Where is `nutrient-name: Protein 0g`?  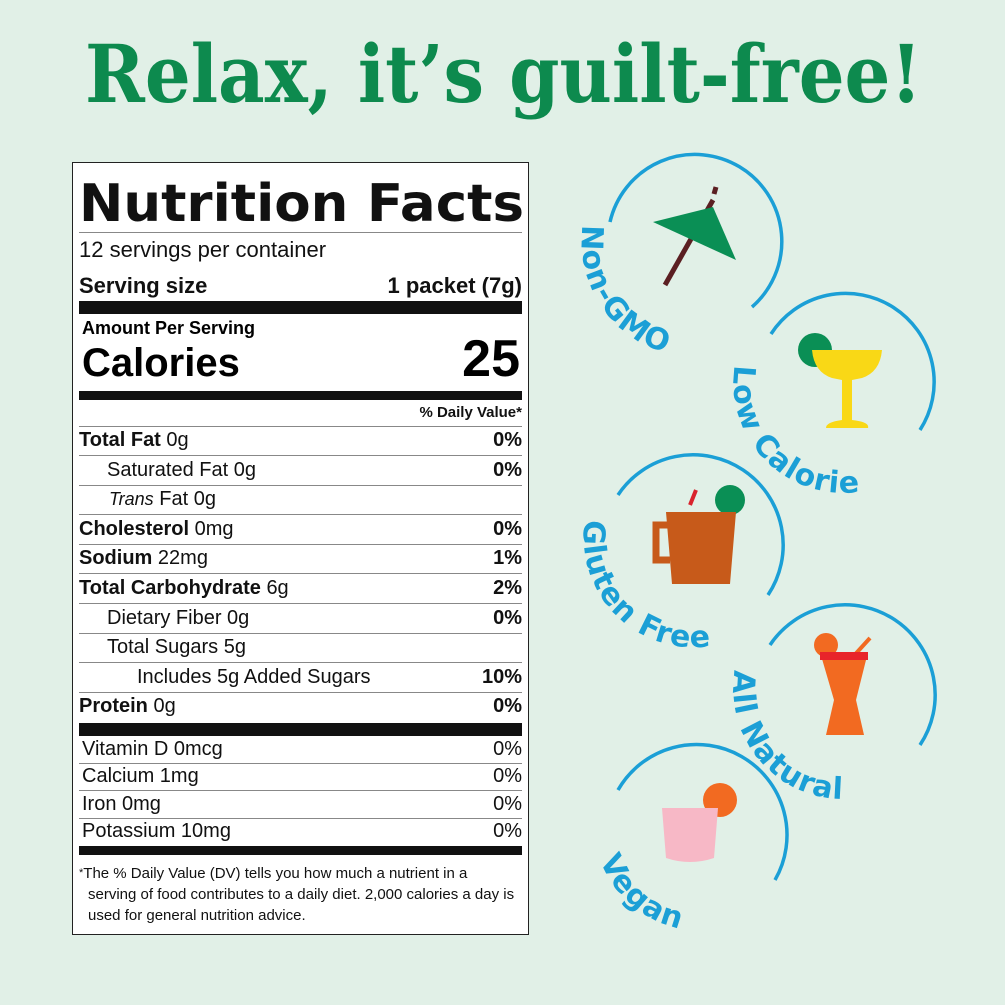
nutrient-name: Protein 0g is located at coordinates (127, 706).